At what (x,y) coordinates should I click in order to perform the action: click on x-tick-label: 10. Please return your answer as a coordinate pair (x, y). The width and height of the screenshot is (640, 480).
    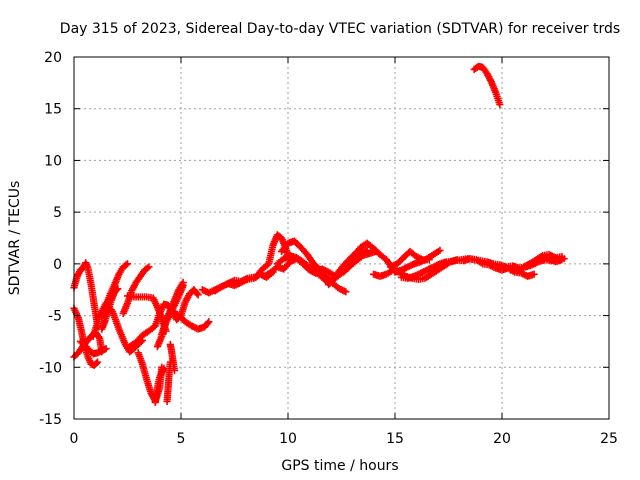
    Looking at the image, I should click on (288, 439).